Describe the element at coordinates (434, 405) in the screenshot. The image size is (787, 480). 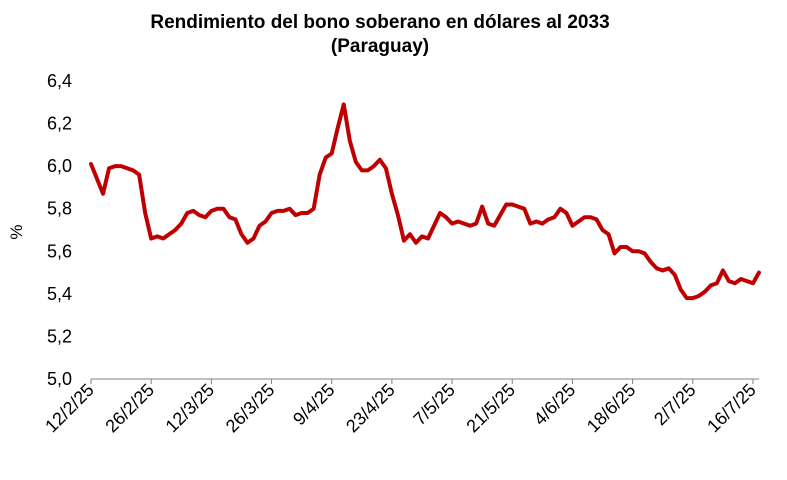
I see `x-tick-label: 7/5/25` at that location.